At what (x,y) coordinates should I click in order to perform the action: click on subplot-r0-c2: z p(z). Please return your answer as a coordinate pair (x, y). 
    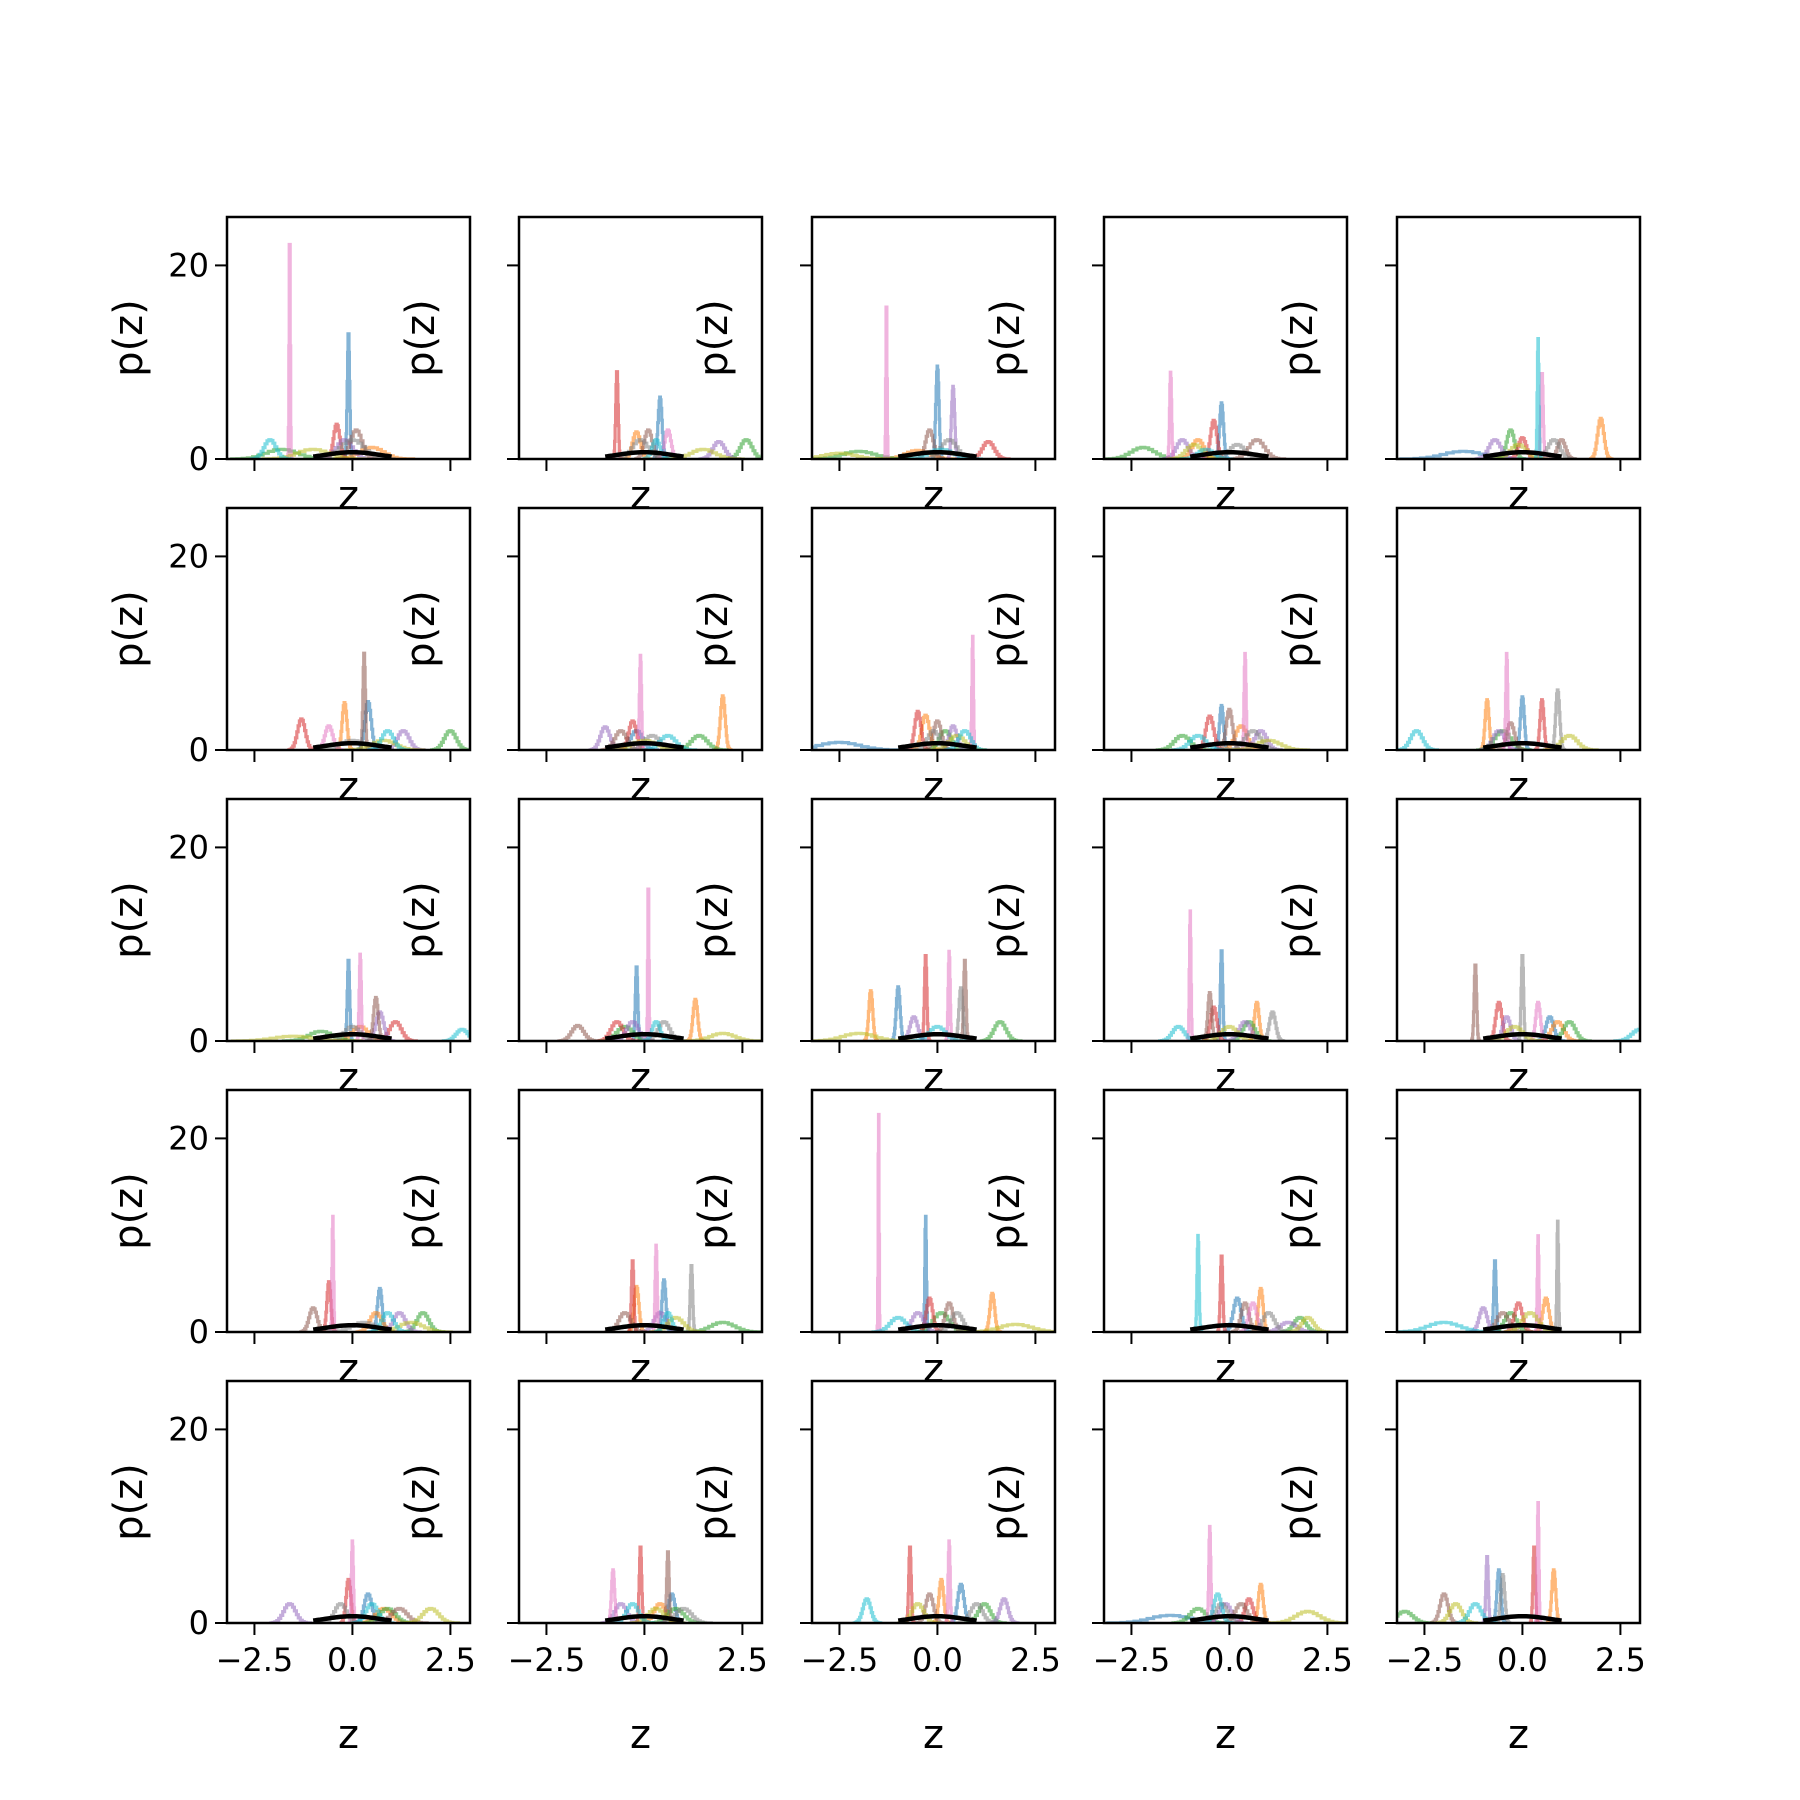
    Looking at the image, I should click on (874, 367).